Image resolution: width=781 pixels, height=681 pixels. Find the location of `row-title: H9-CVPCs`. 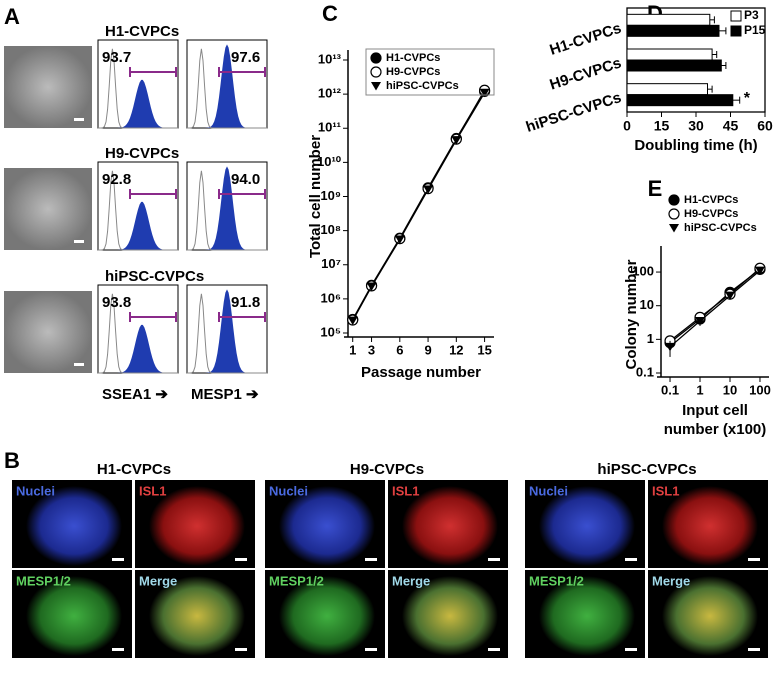

row-title: H9-CVPCs is located at coordinates (142, 153).